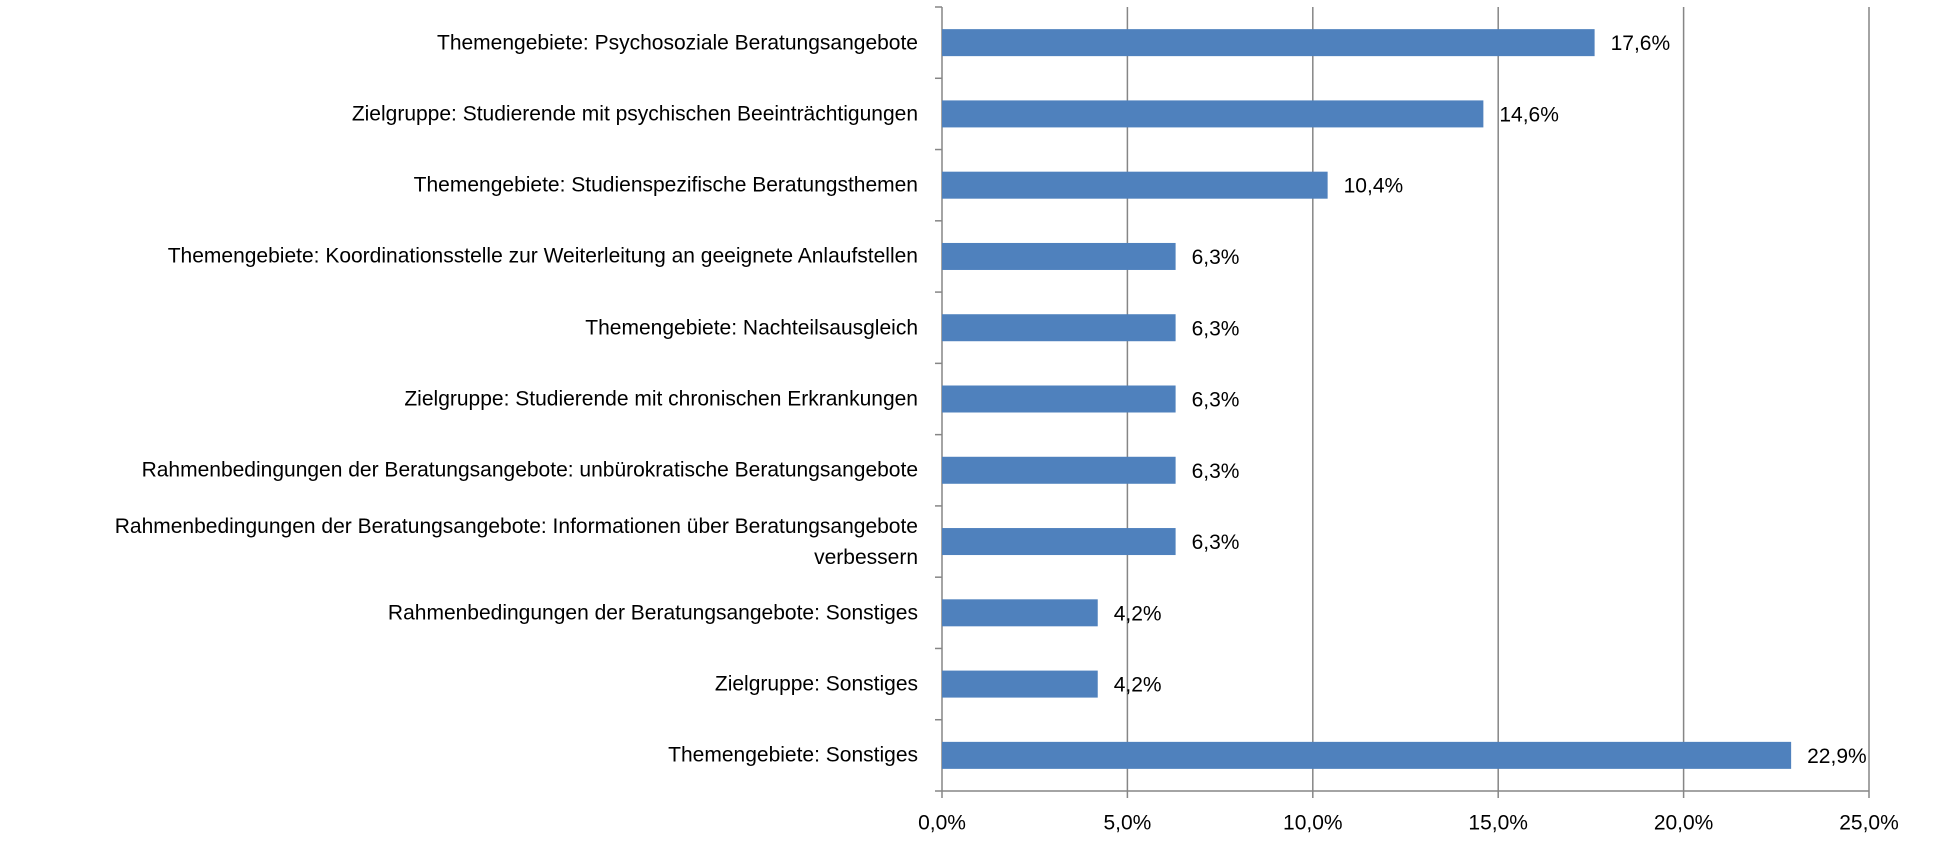 The image size is (1933, 856). Describe the element at coordinates (1498, 823) in the screenshot. I see `x-tick-label: 15,0%` at that location.